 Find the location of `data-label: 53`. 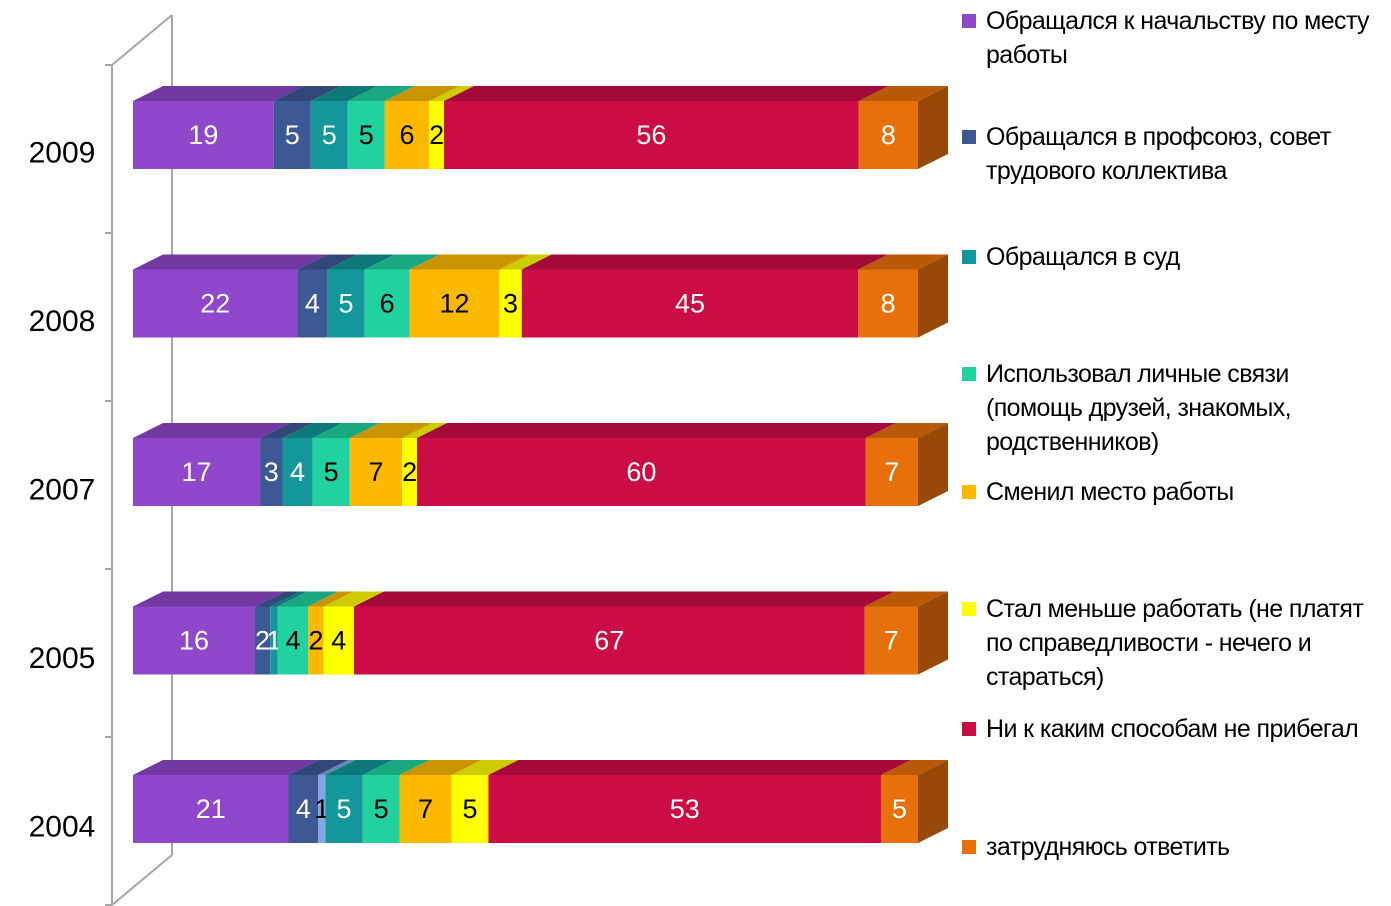

data-label: 53 is located at coordinates (685, 809).